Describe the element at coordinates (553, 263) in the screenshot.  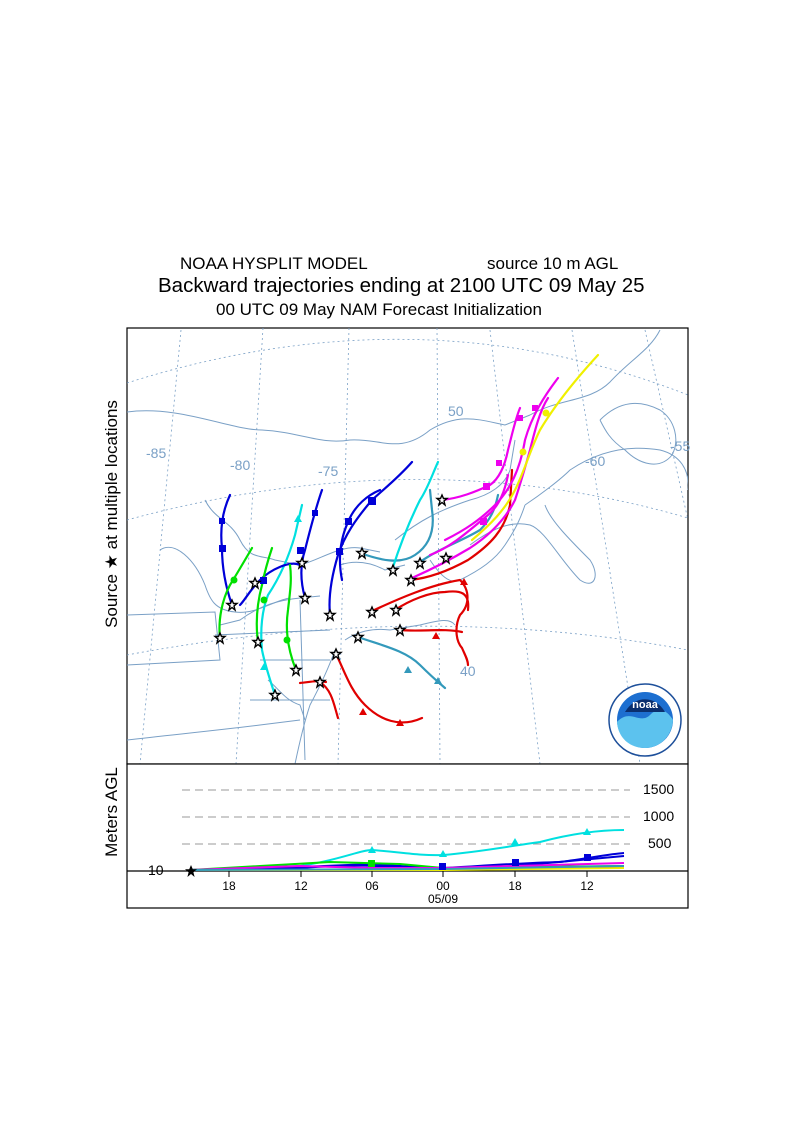
I see `source-height: source 10 m AGL` at that location.